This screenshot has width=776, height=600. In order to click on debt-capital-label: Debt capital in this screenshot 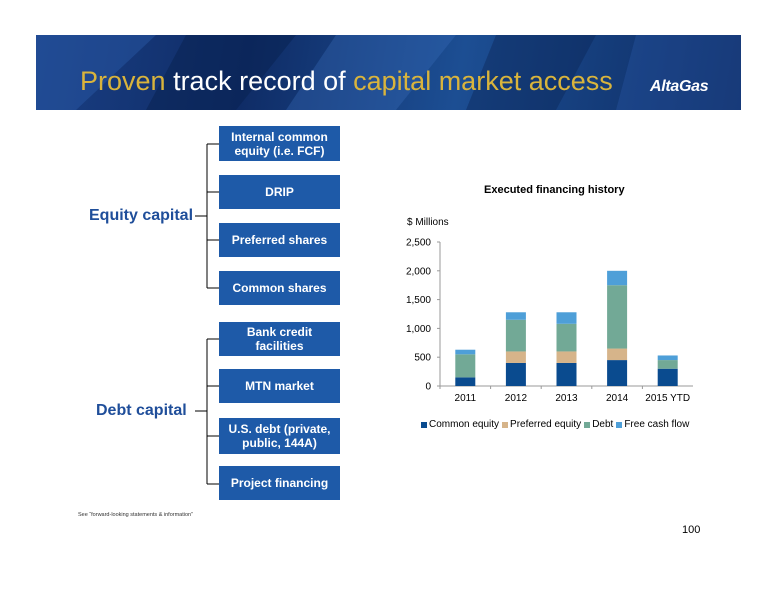, I will do `click(141, 410)`.